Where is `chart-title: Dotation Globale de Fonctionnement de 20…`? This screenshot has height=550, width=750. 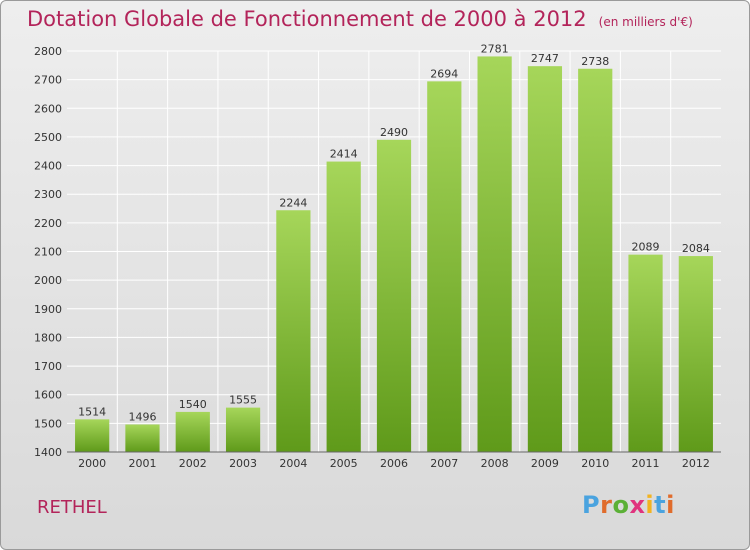
chart-title: Dotation Globale de Fonctionnement de 20… is located at coordinates (360, 19).